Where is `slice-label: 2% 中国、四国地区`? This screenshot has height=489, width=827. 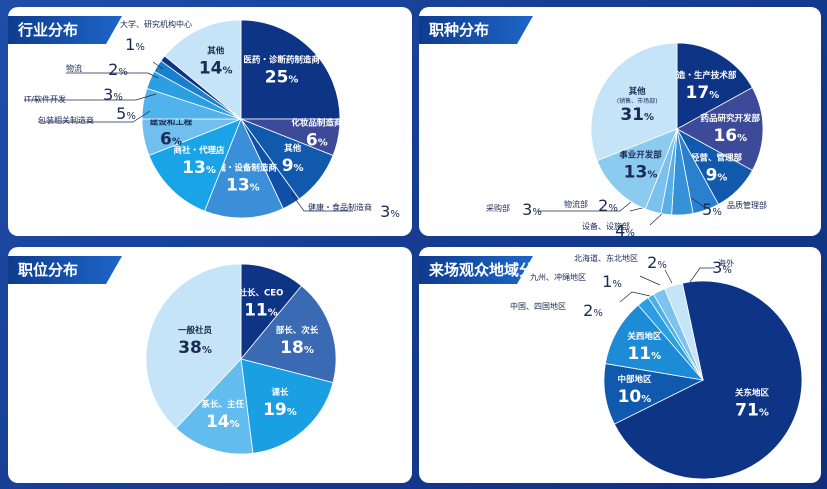
slice-label: 2% 中国、四国地区 is located at coordinates (556, 310).